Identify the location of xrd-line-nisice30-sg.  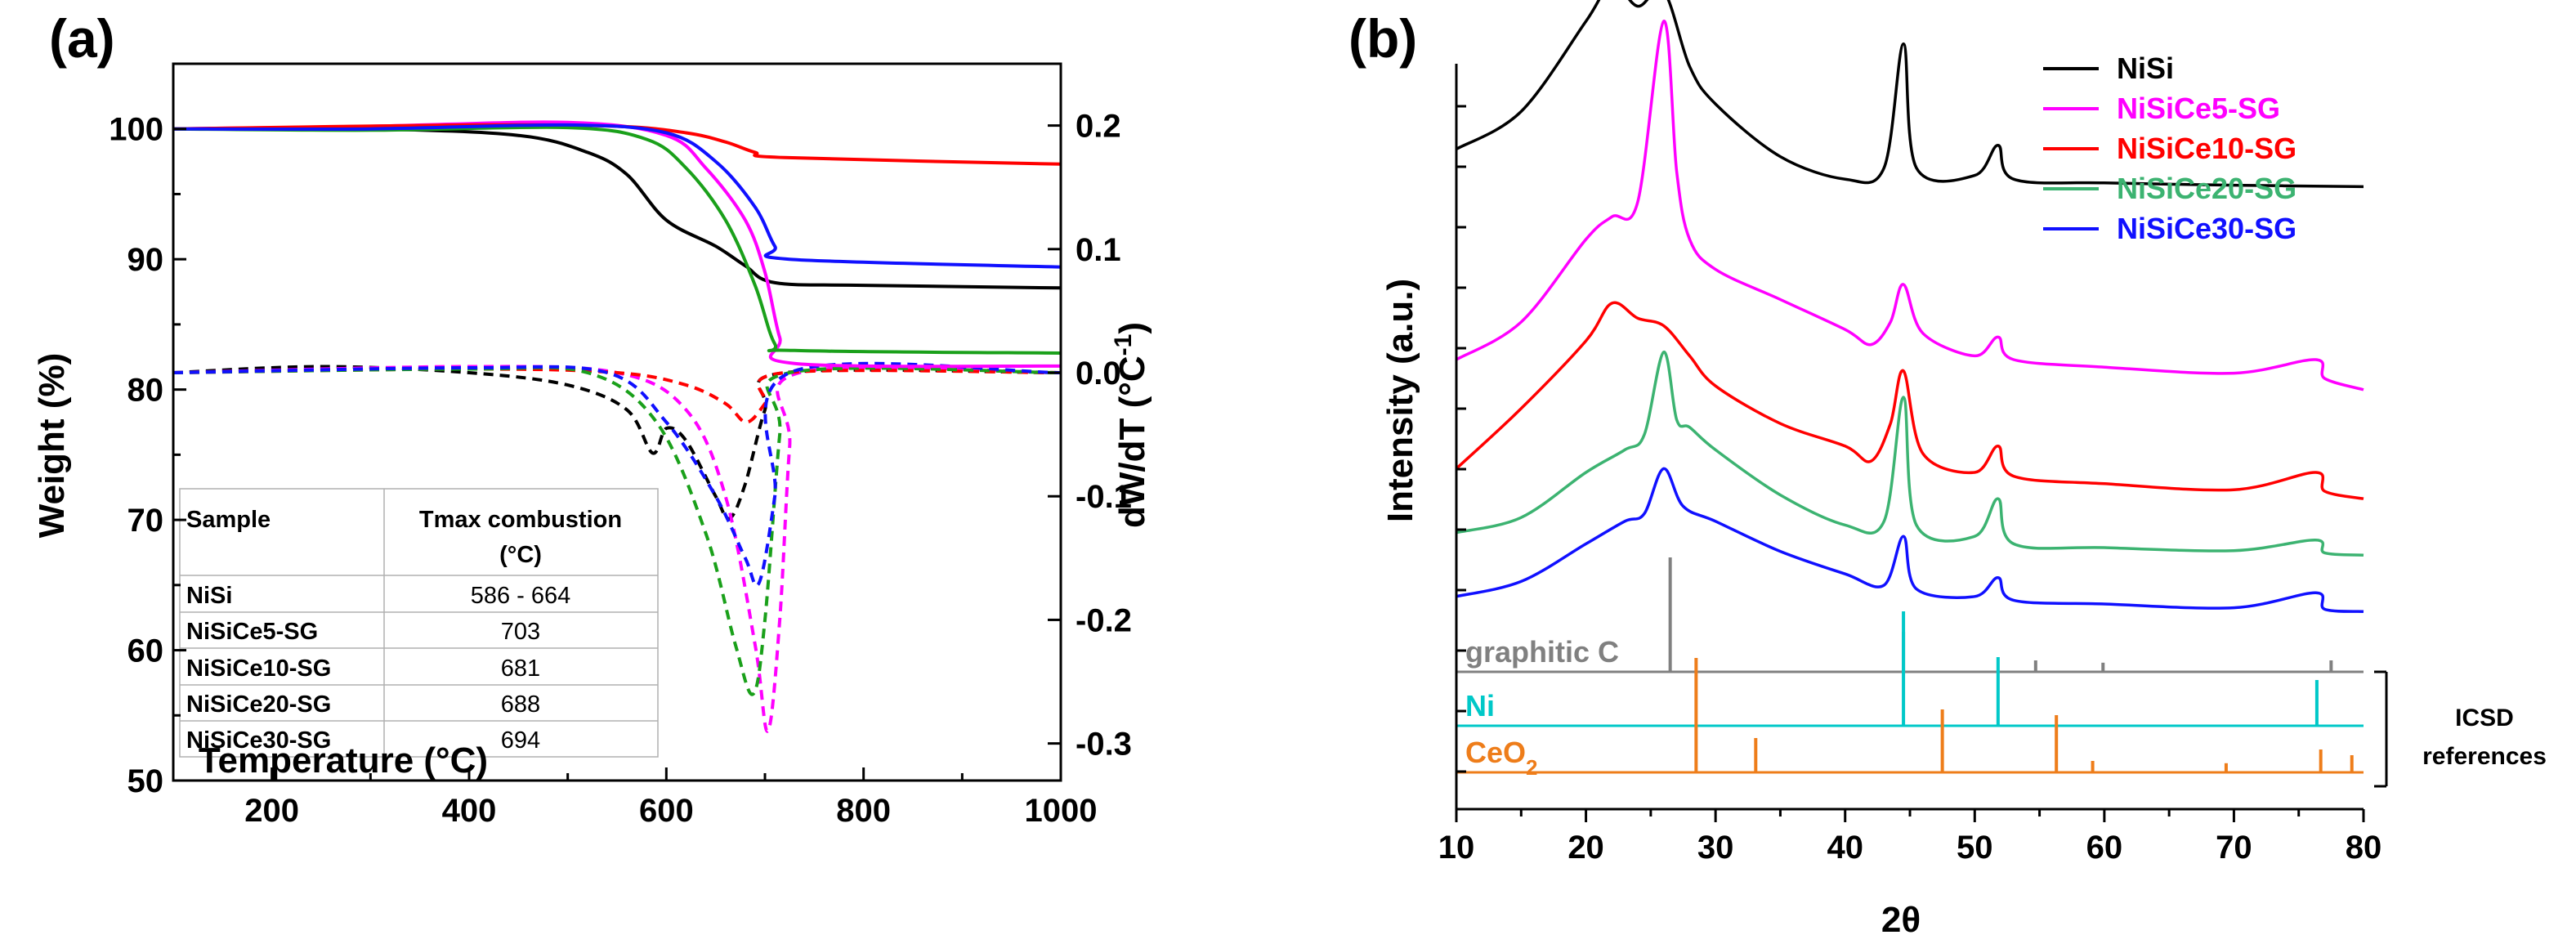
(1910, 540).